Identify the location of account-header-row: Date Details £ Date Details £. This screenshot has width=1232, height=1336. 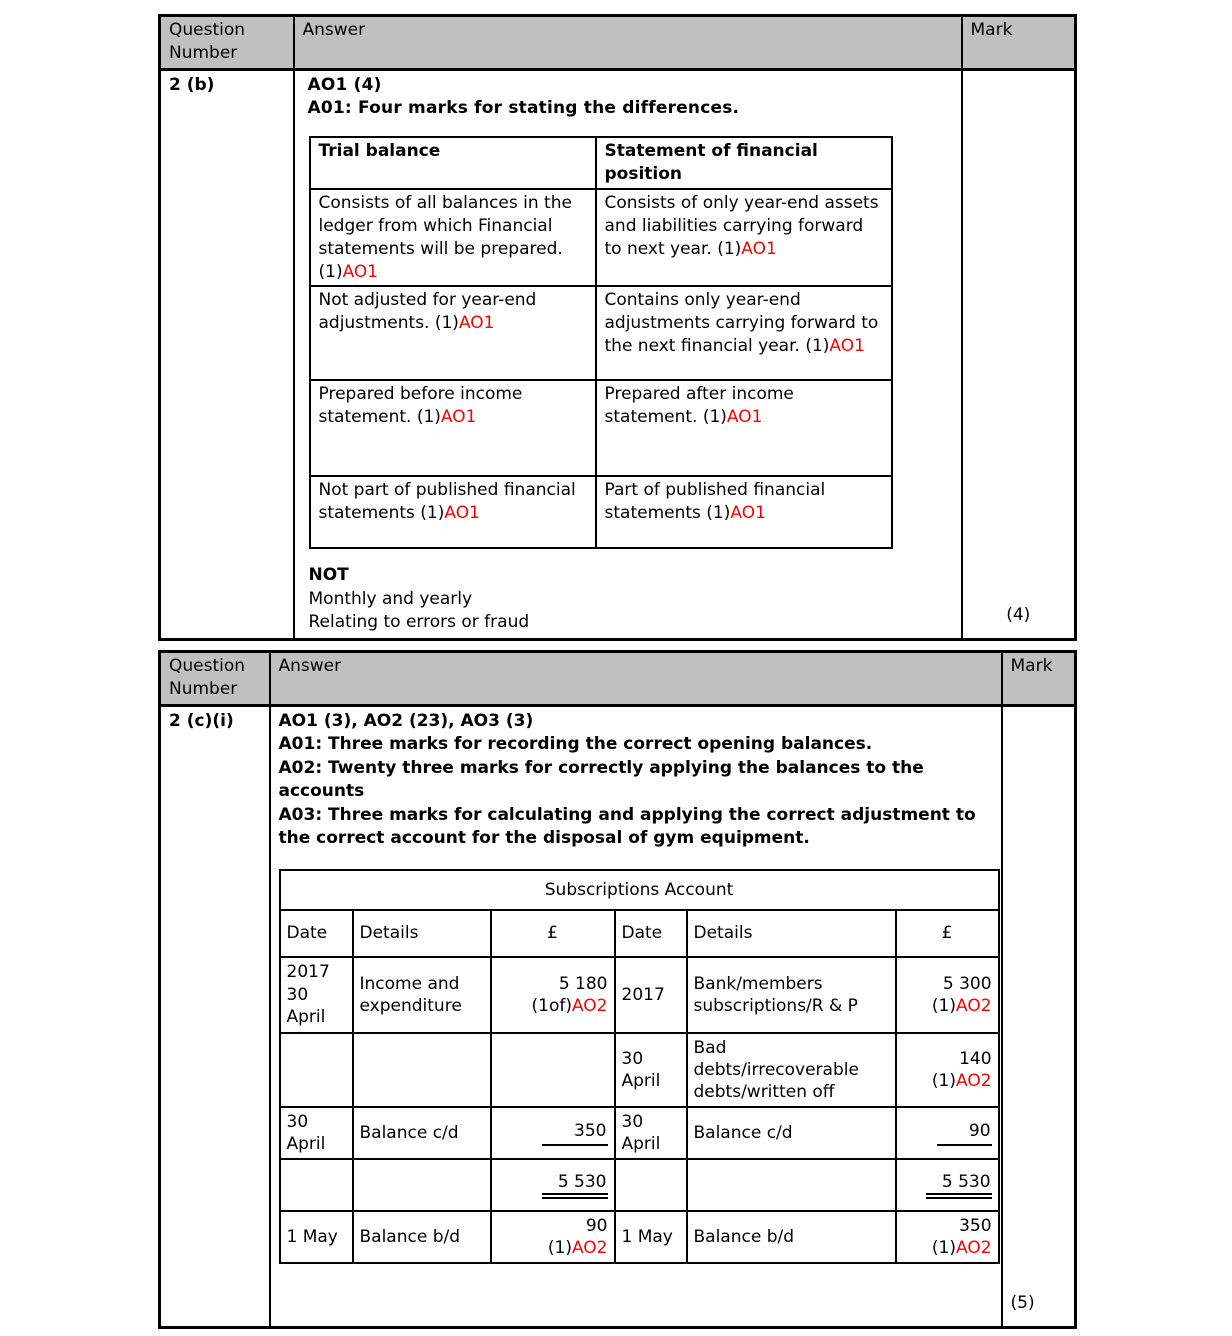
(639, 933).